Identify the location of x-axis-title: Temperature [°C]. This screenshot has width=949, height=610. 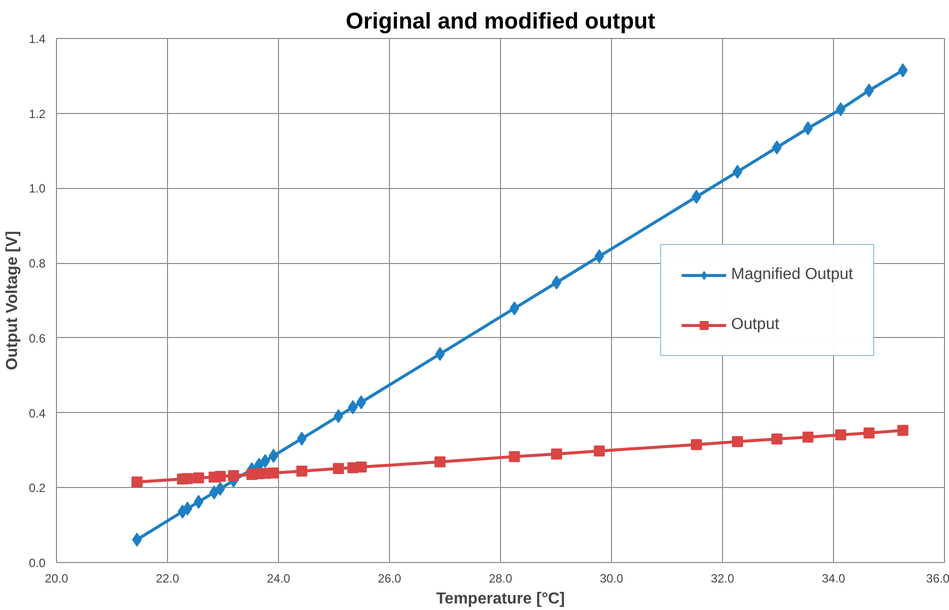
(500, 599).